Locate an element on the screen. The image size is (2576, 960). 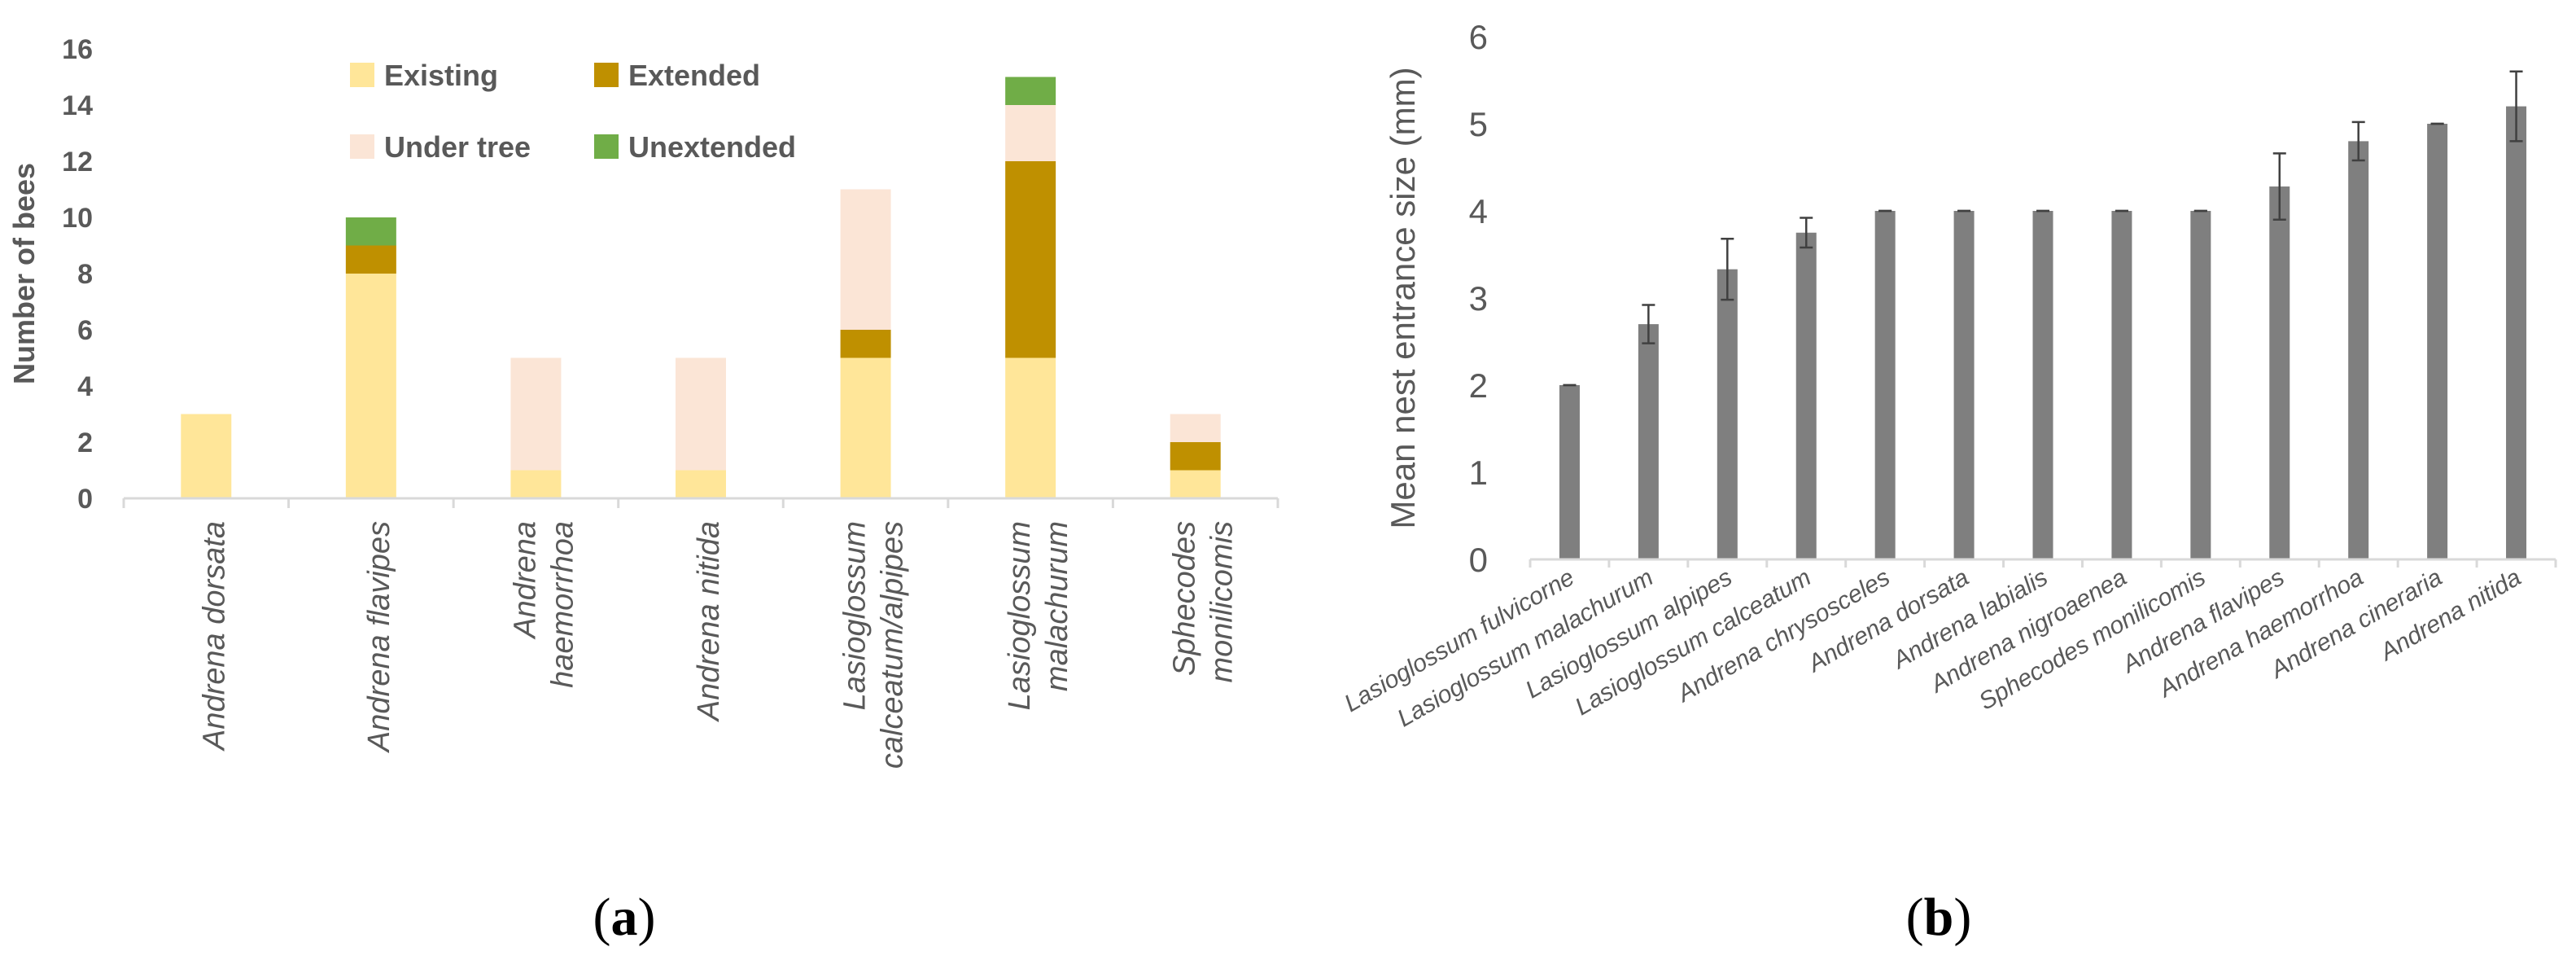
a-bar-under-tree-lasioglossum-calceatum-alpipes is located at coordinates (866, 259).